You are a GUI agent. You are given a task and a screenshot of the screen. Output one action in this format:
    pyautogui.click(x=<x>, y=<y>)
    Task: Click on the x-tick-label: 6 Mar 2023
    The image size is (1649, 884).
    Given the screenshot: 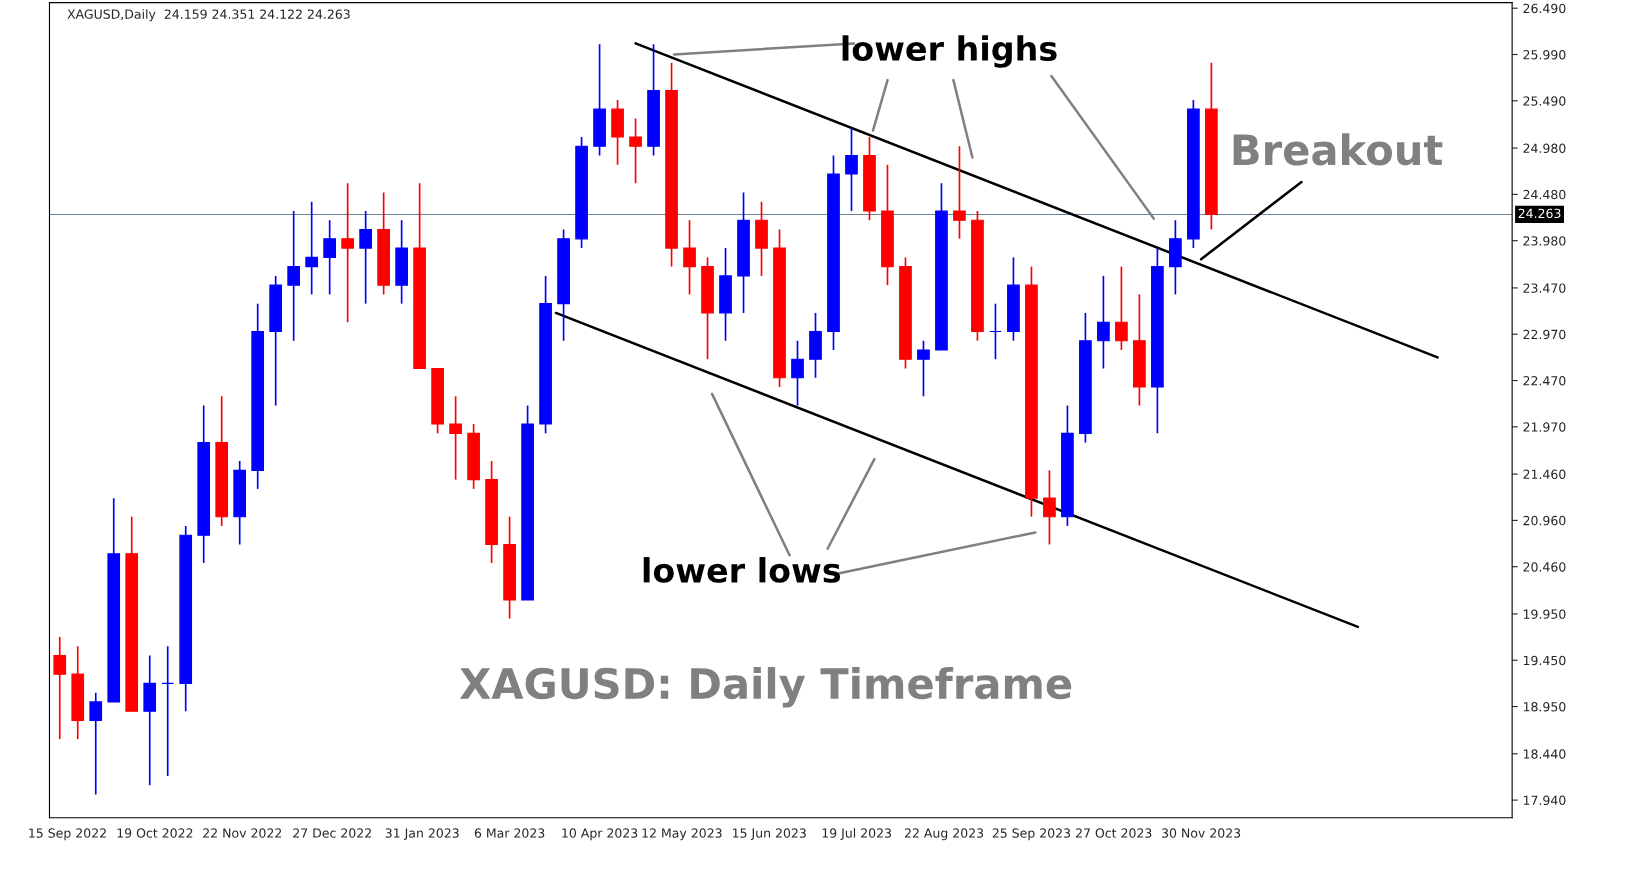 What is the action you would take?
    pyautogui.click(x=509, y=833)
    